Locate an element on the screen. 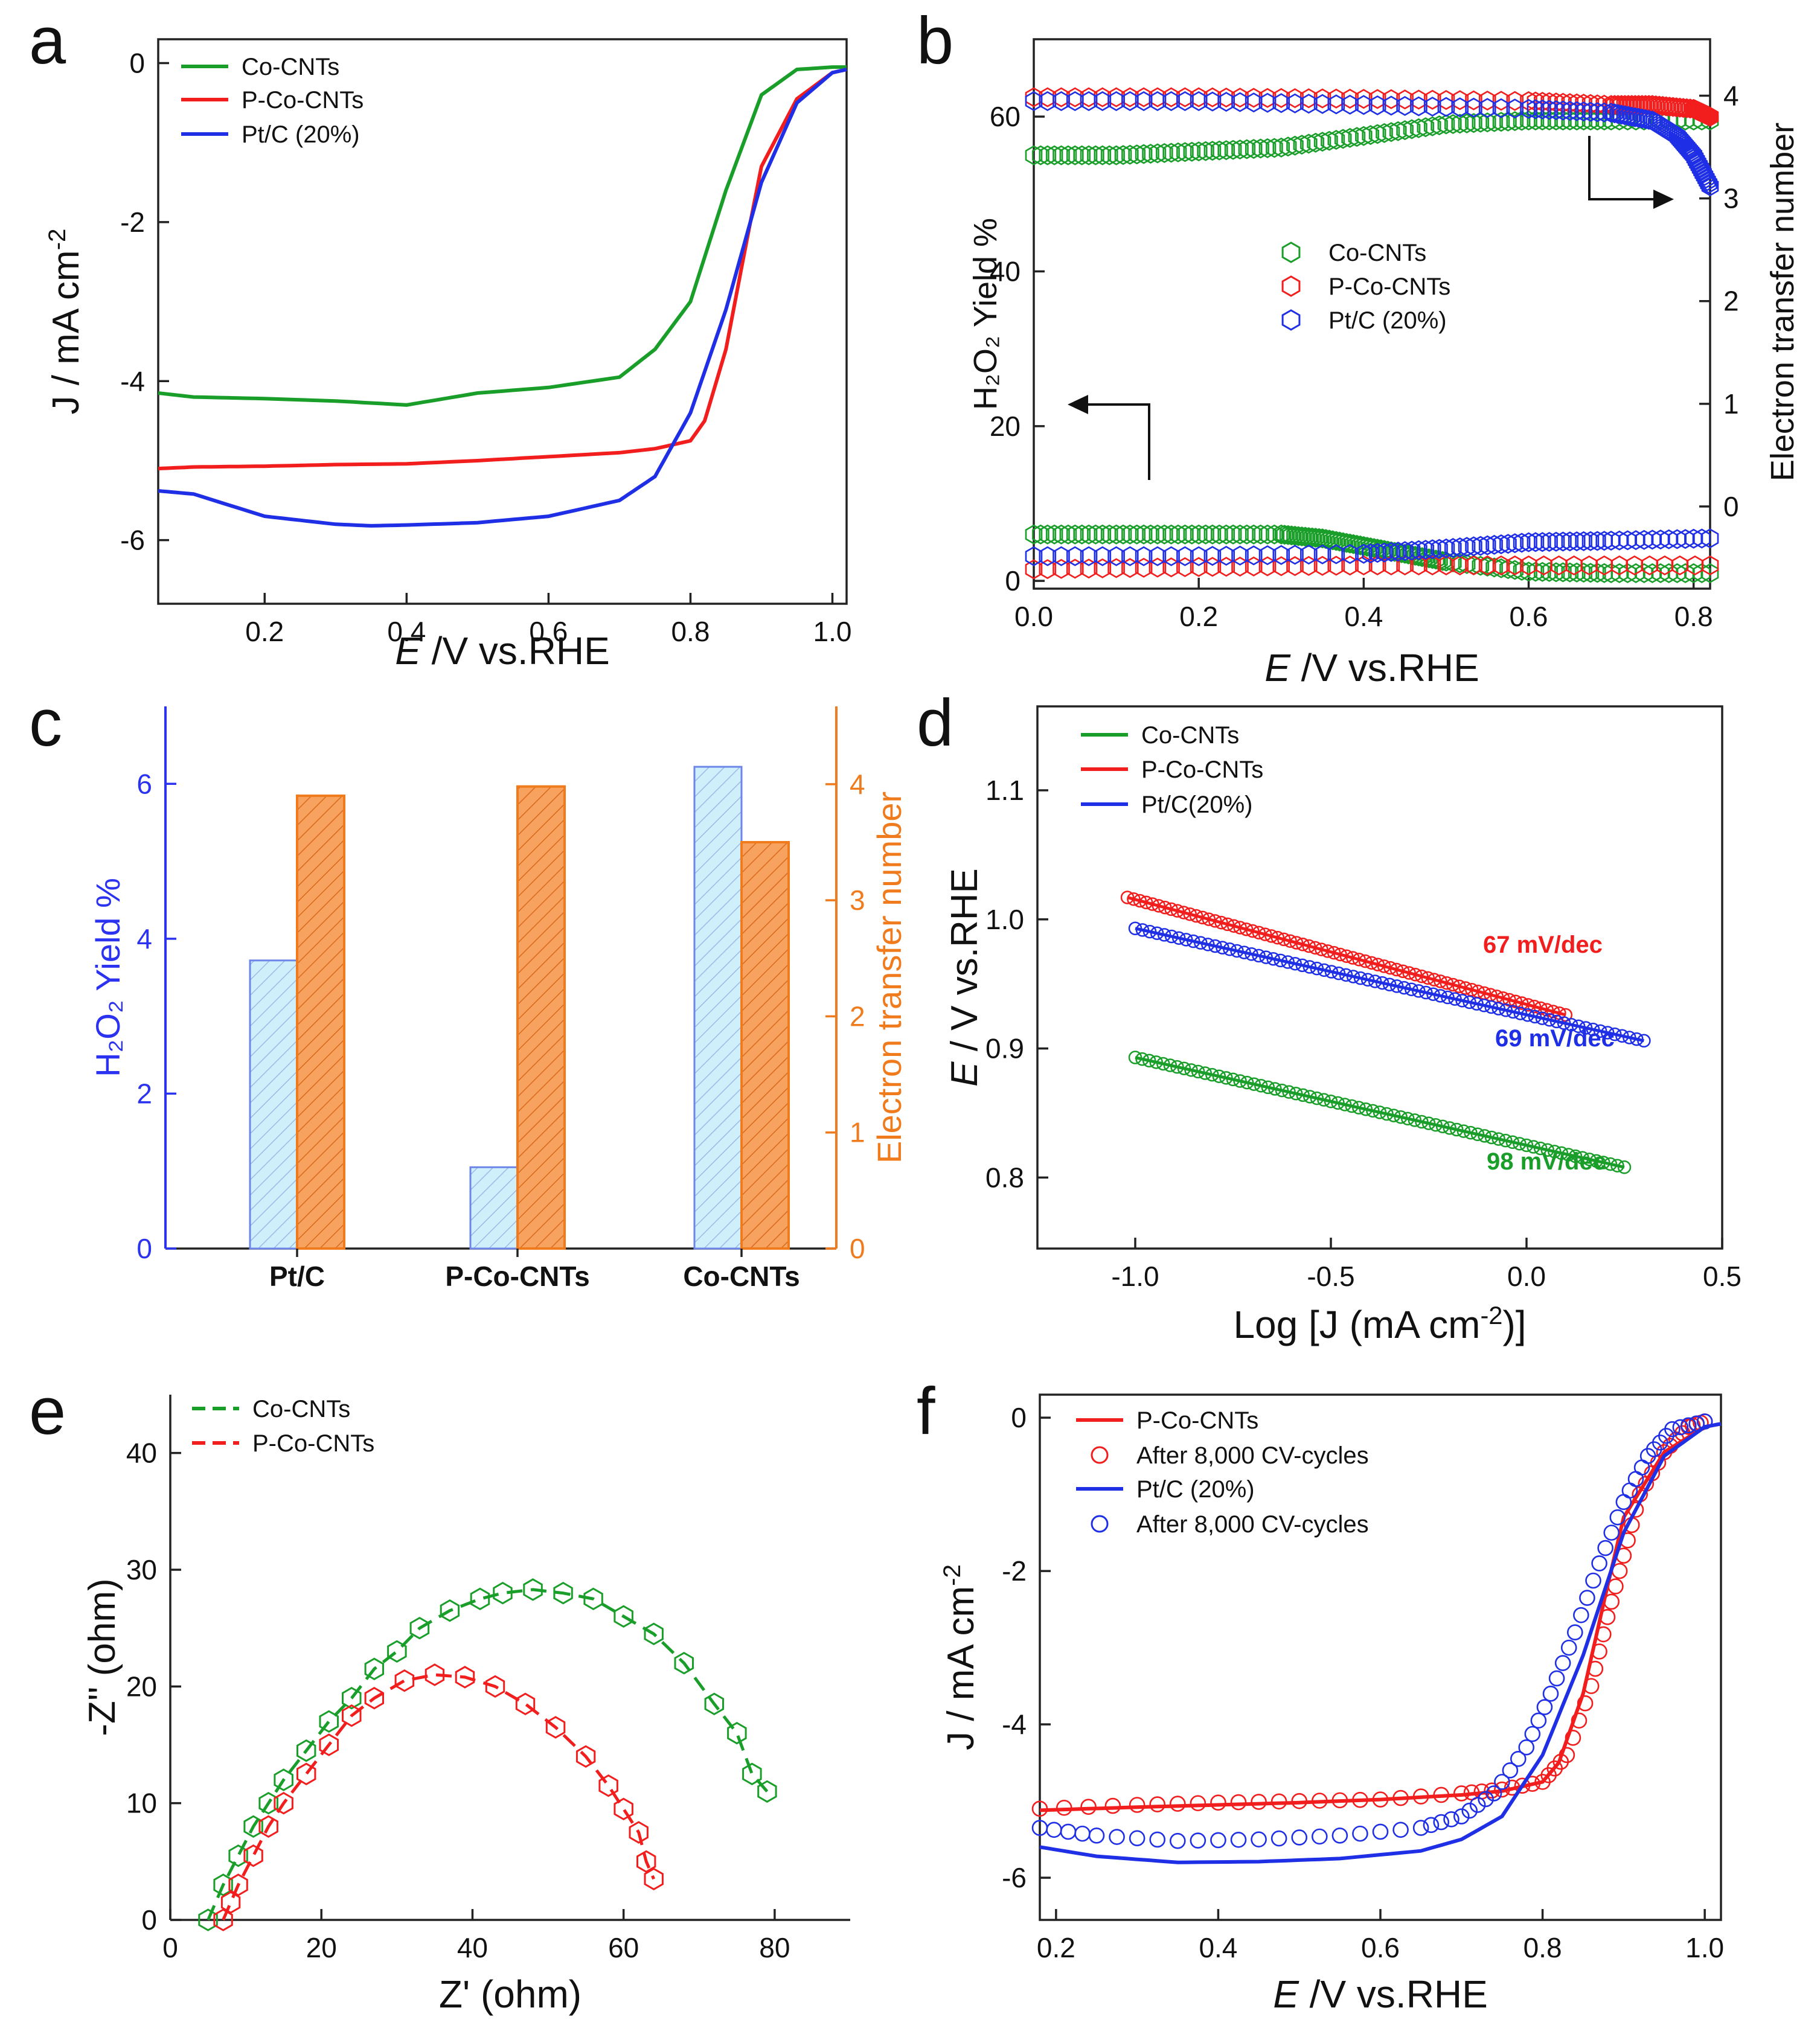 The image size is (1820, 2031). y-tick-label: 1.1 is located at coordinates (1004, 790).